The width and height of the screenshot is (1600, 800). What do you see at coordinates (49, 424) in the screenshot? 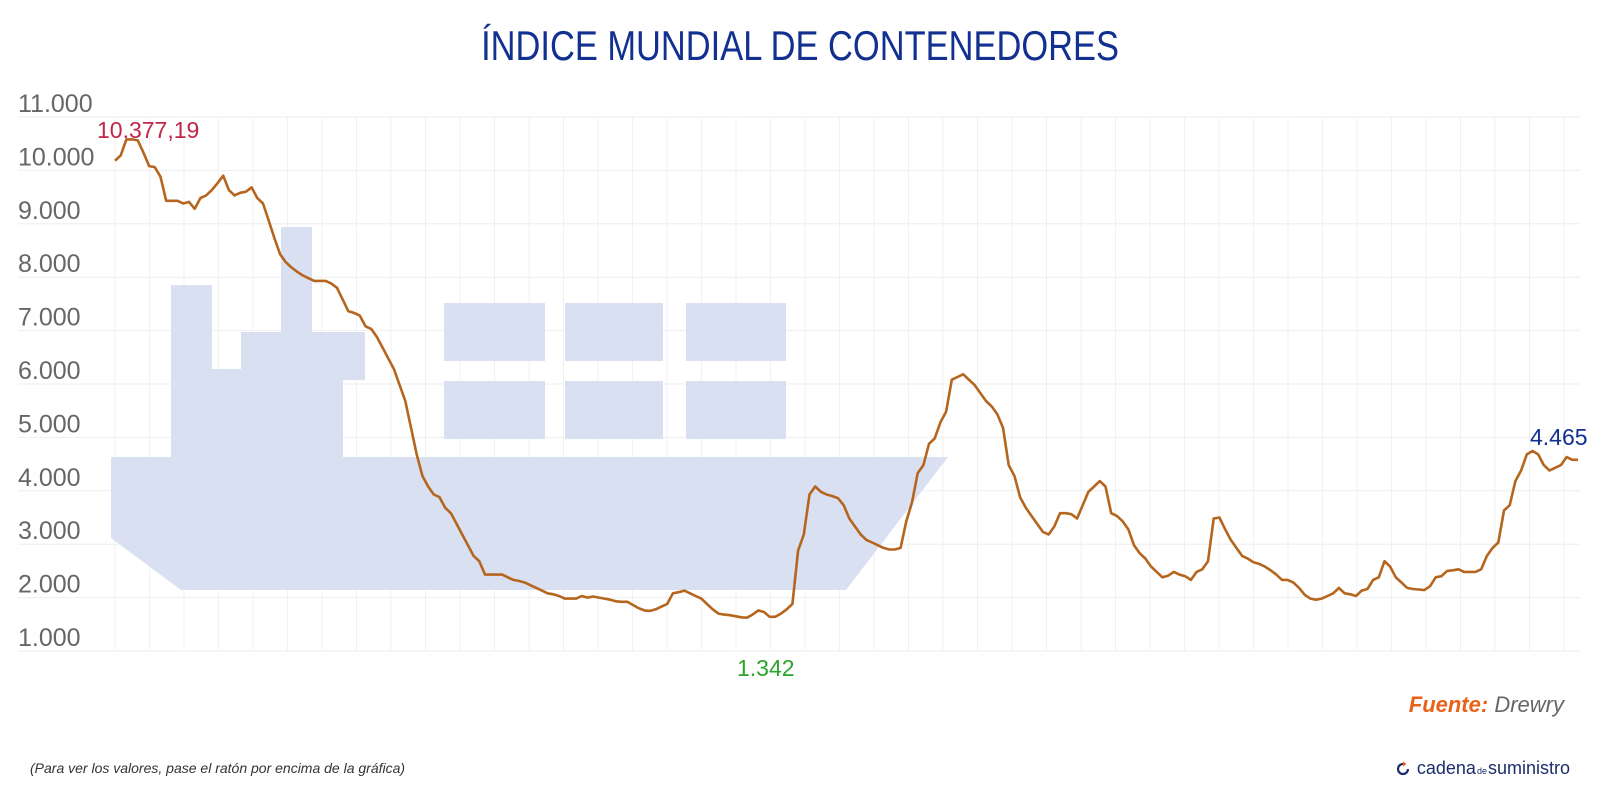
I see `y-tick-label: 5.000` at bounding box center [49, 424].